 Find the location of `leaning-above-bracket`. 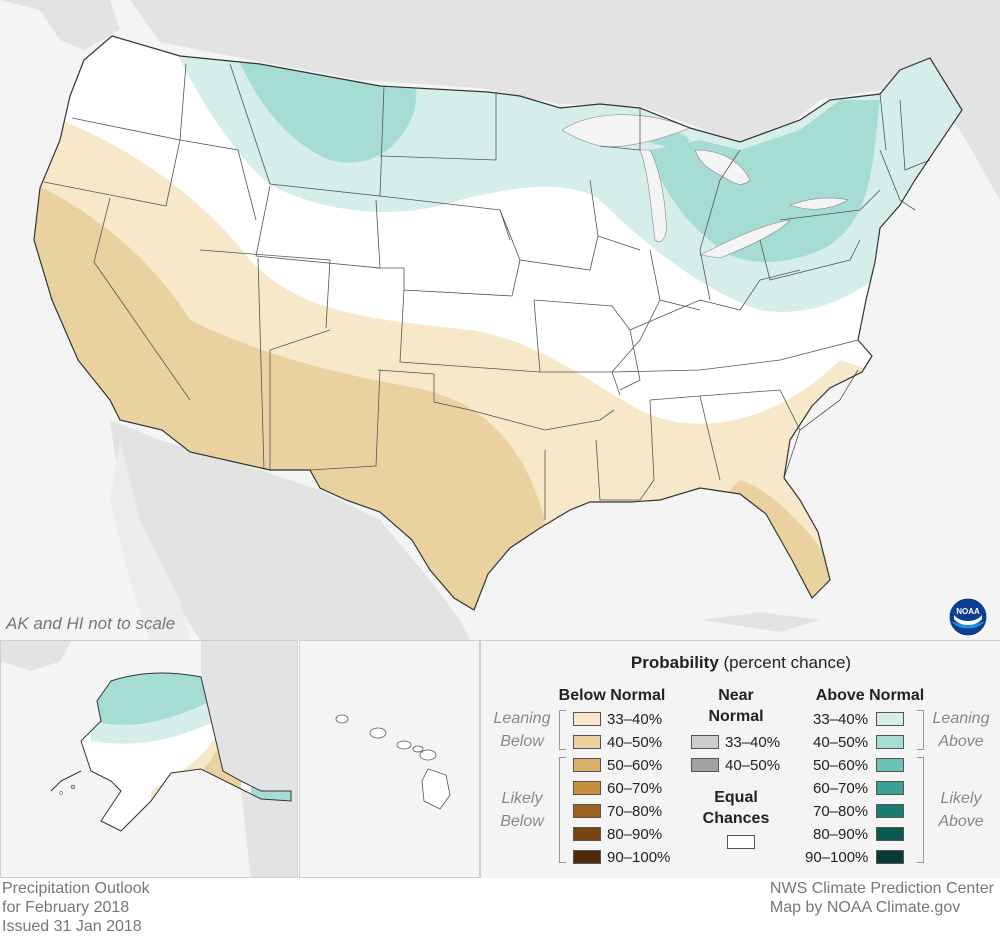

leaning-above-bracket is located at coordinates (920, 730).